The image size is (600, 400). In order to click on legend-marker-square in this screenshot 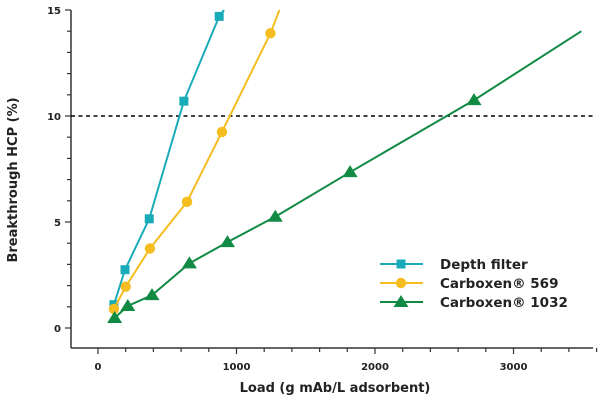, I will do `click(401, 264)`.